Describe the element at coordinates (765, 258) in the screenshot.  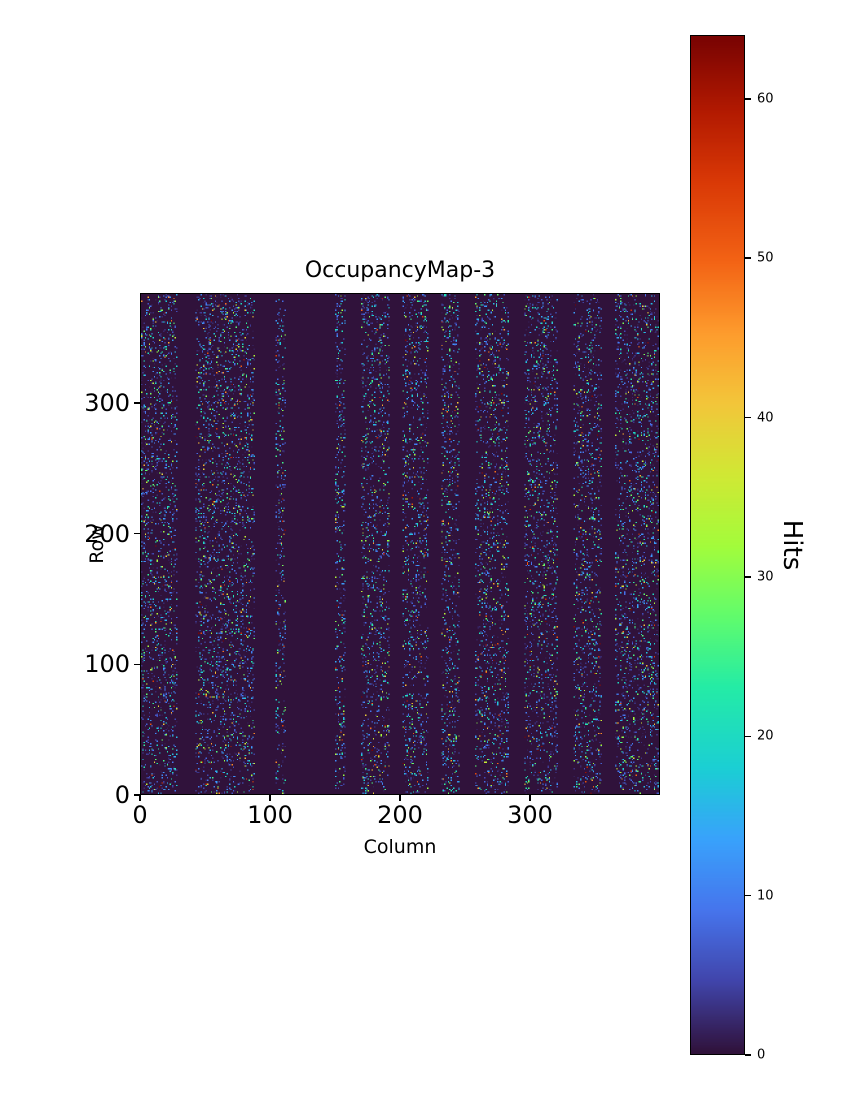
I see `colorbar-tick-label: 50` at that location.